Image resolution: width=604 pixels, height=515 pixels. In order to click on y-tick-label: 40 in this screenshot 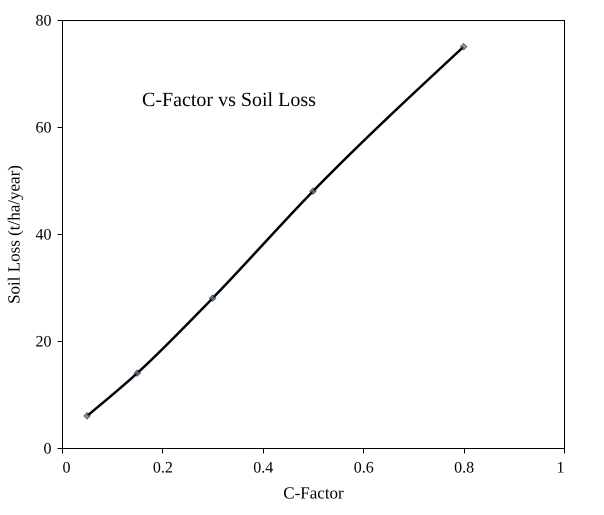, I will do `click(44, 235)`.